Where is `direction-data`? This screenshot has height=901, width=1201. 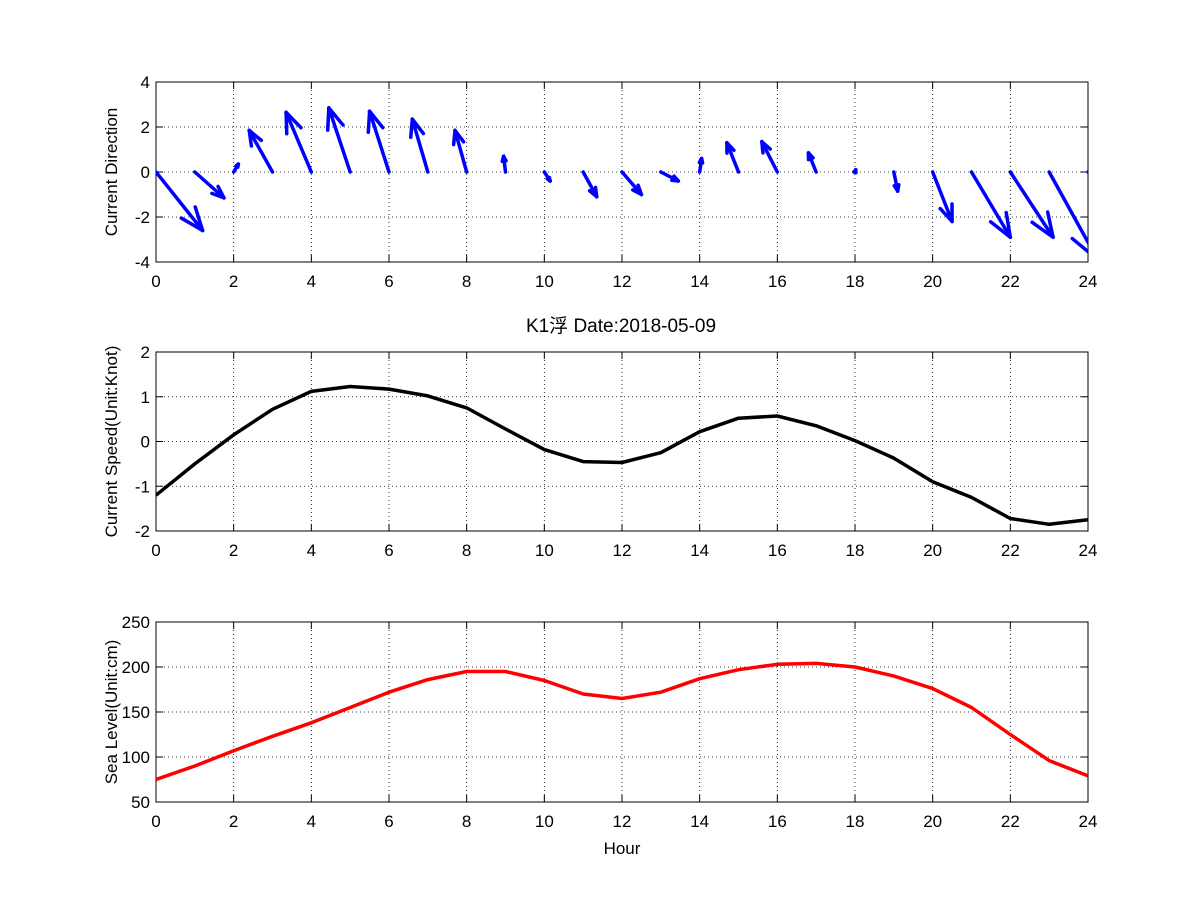
direction-data is located at coordinates (622, 180).